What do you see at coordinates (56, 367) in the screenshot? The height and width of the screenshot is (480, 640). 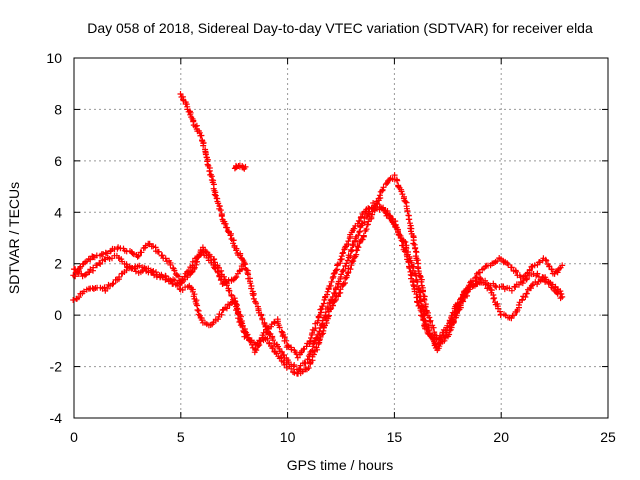 I see `y-tick-label: -2` at bounding box center [56, 367].